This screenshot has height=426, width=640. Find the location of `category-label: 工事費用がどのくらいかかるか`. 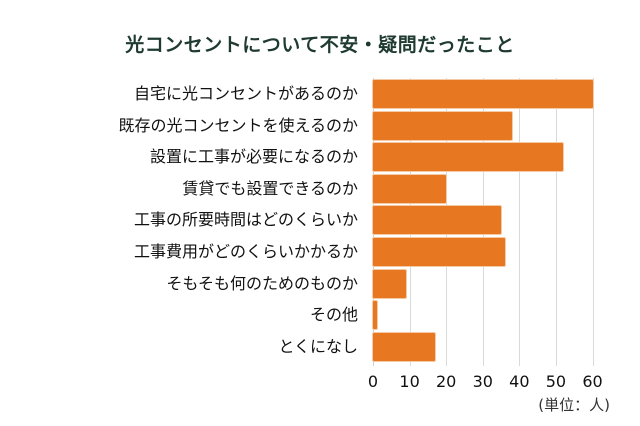

category-label: 工事費用がどのくらいかかるか is located at coordinates (245, 251).